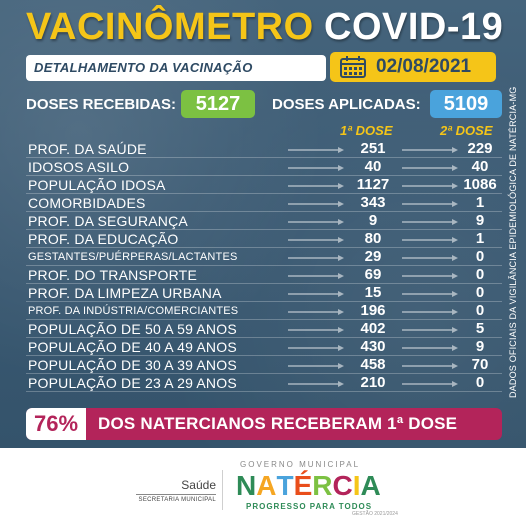 The image size is (526, 526). I want to click on row-label: GESTANTES/PUÉRPERAS/LACTANTES, so click(133, 257).